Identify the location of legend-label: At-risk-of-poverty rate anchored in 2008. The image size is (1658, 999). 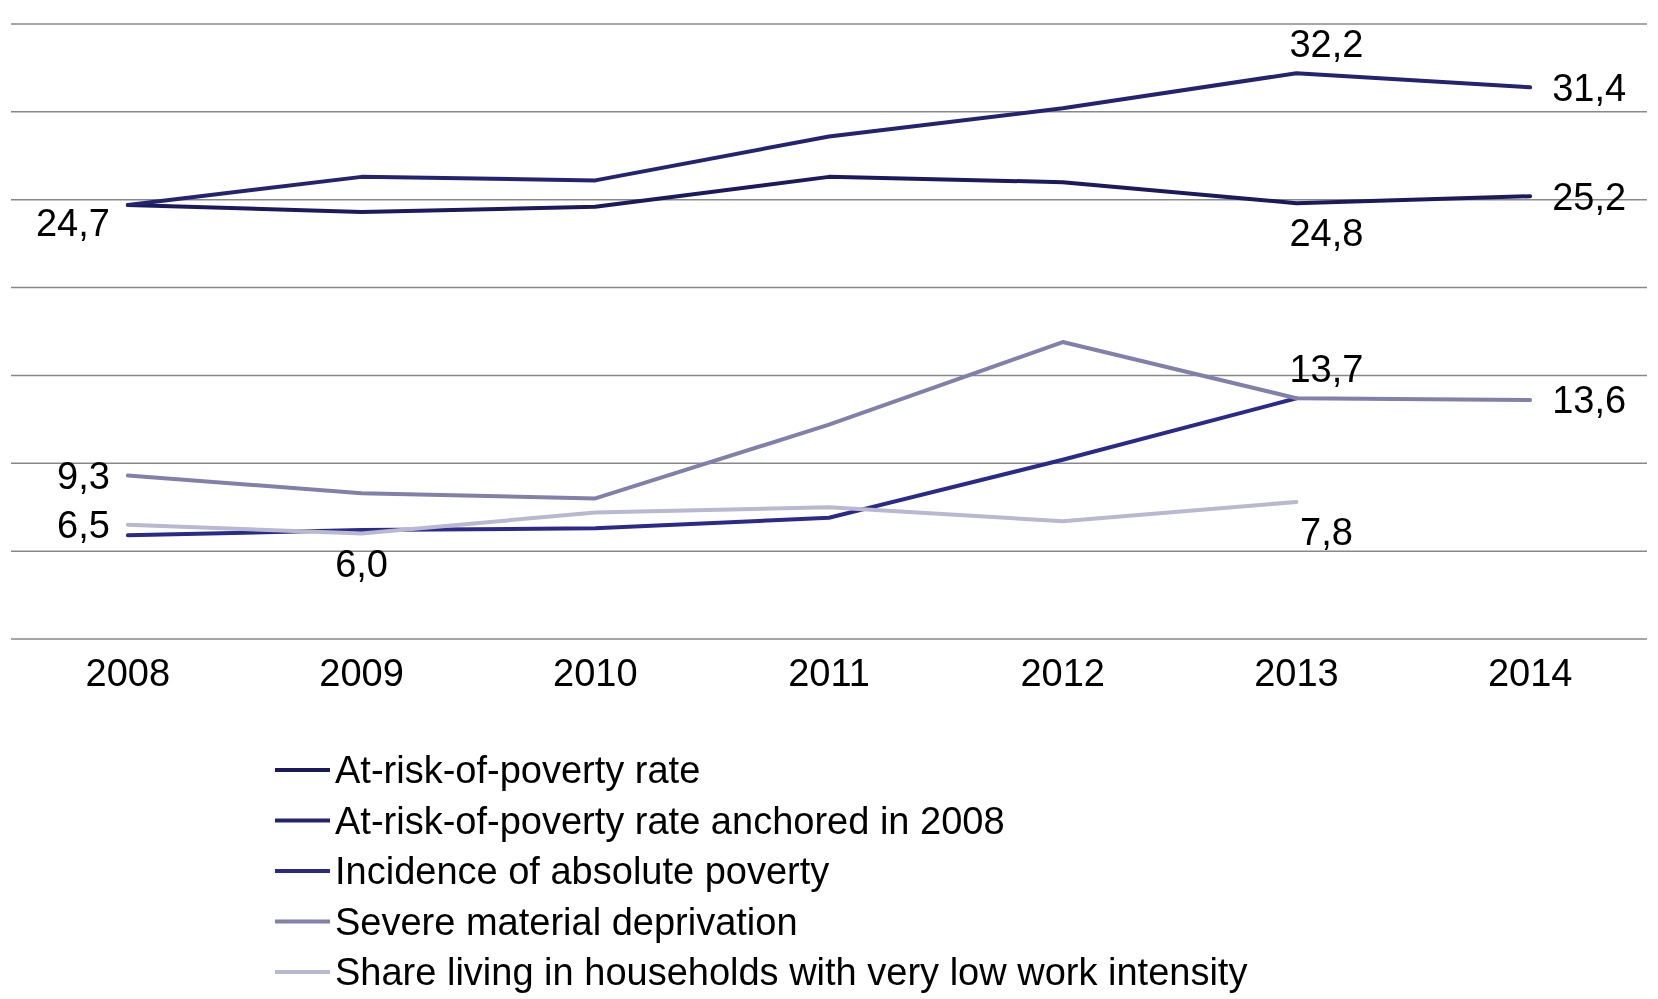
(670, 820).